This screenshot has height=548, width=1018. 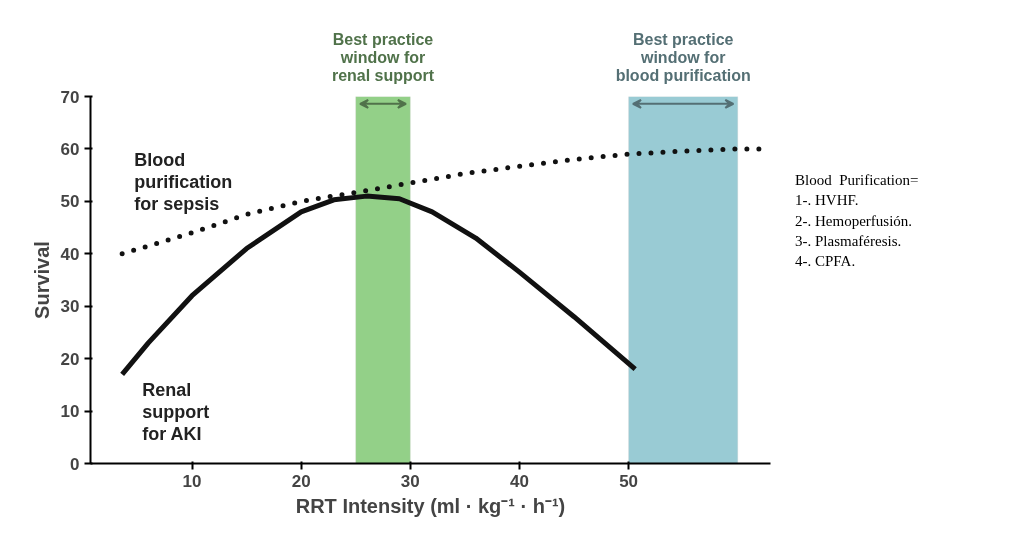 What do you see at coordinates (629, 481) in the screenshot?
I see `x-tick-label: 50` at bounding box center [629, 481].